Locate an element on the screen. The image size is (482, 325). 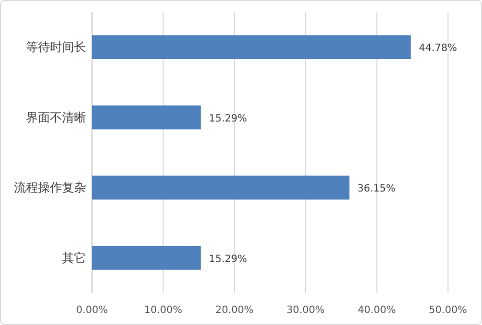
y-tick-label: 界面不清晰 is located at coordinates (56, 117).